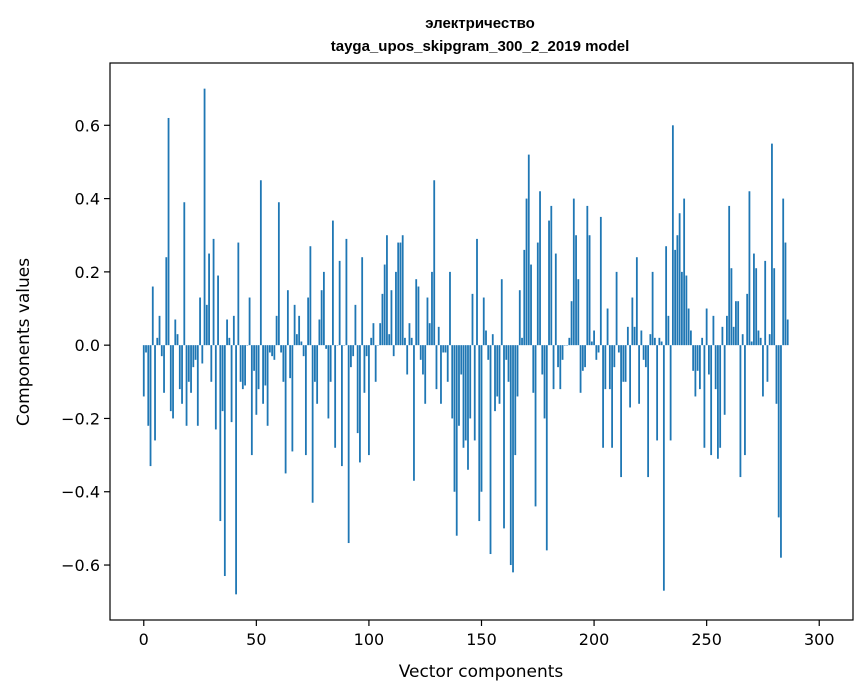 The height and width of the screenshot is (696, 867). Describe the element at coordinates (706, 639) in the screenshot. I see `x-tick-label: 250` at that location.